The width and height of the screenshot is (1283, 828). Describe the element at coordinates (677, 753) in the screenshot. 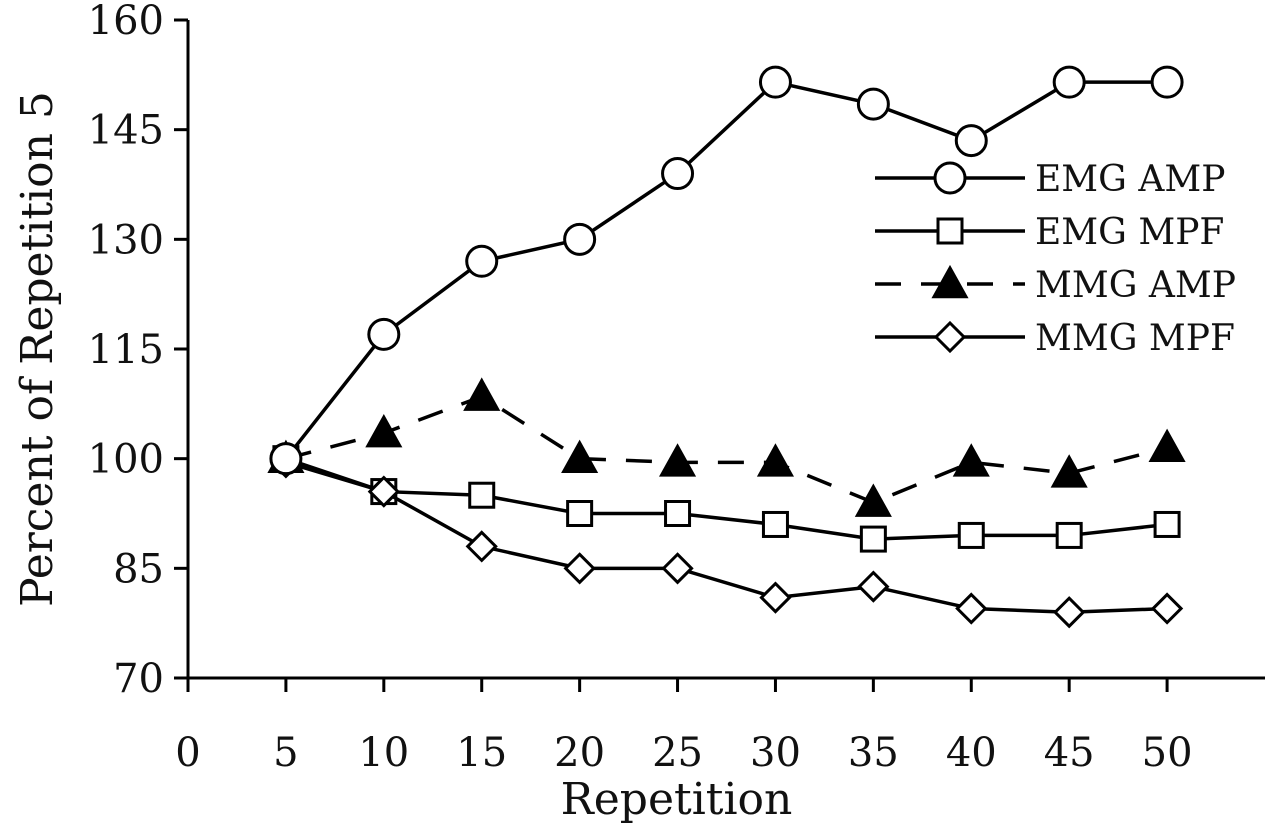

I see `x-tick-label: 25` at that location.